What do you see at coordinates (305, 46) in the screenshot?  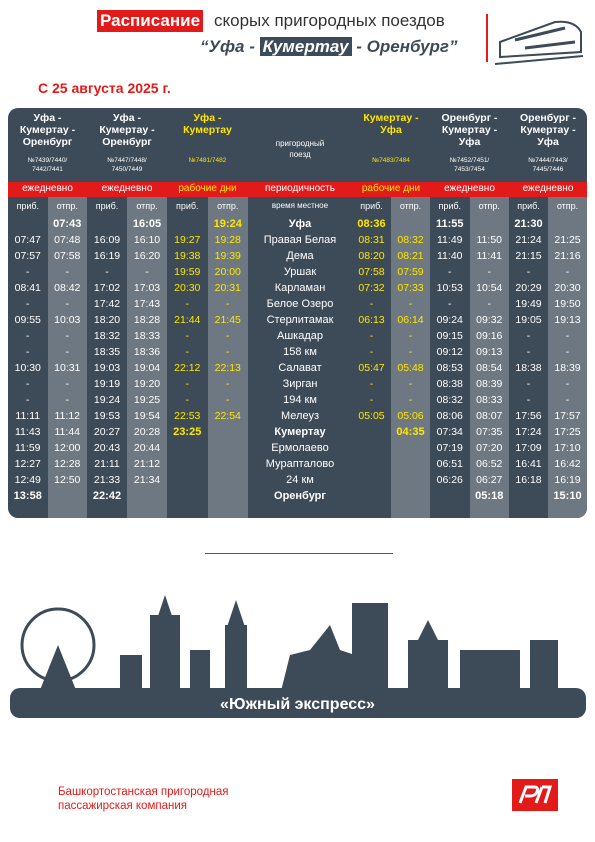 I see `subtitle-highlight: Кумертау` at bounding box center [305, 46].